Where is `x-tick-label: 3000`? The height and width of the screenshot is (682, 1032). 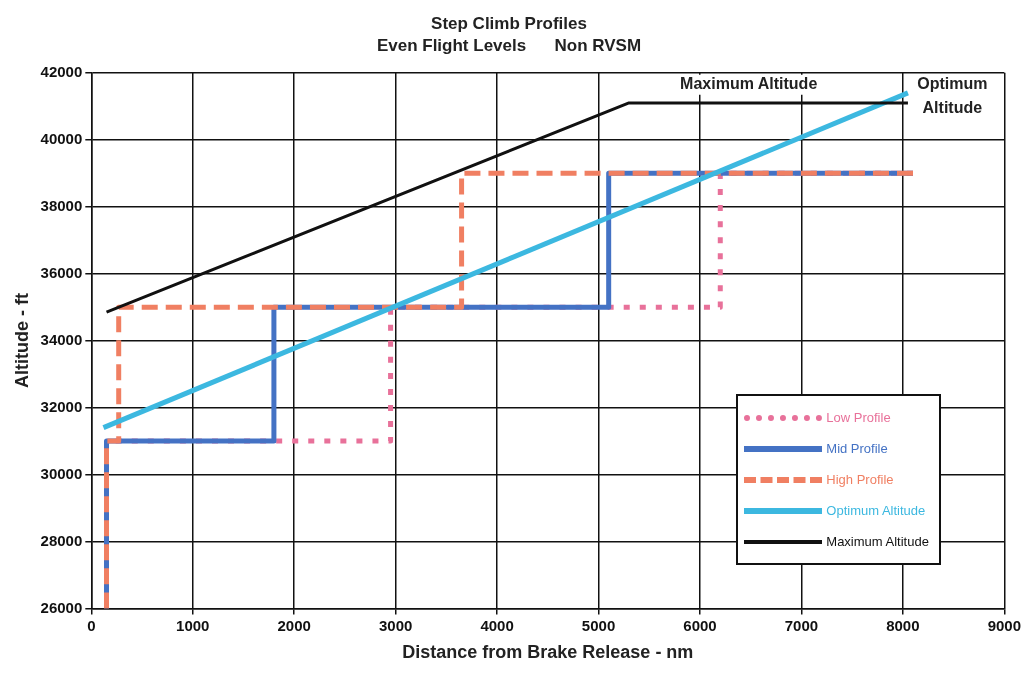
x-tick-label: 3000 is located at coordinates (395, 625).